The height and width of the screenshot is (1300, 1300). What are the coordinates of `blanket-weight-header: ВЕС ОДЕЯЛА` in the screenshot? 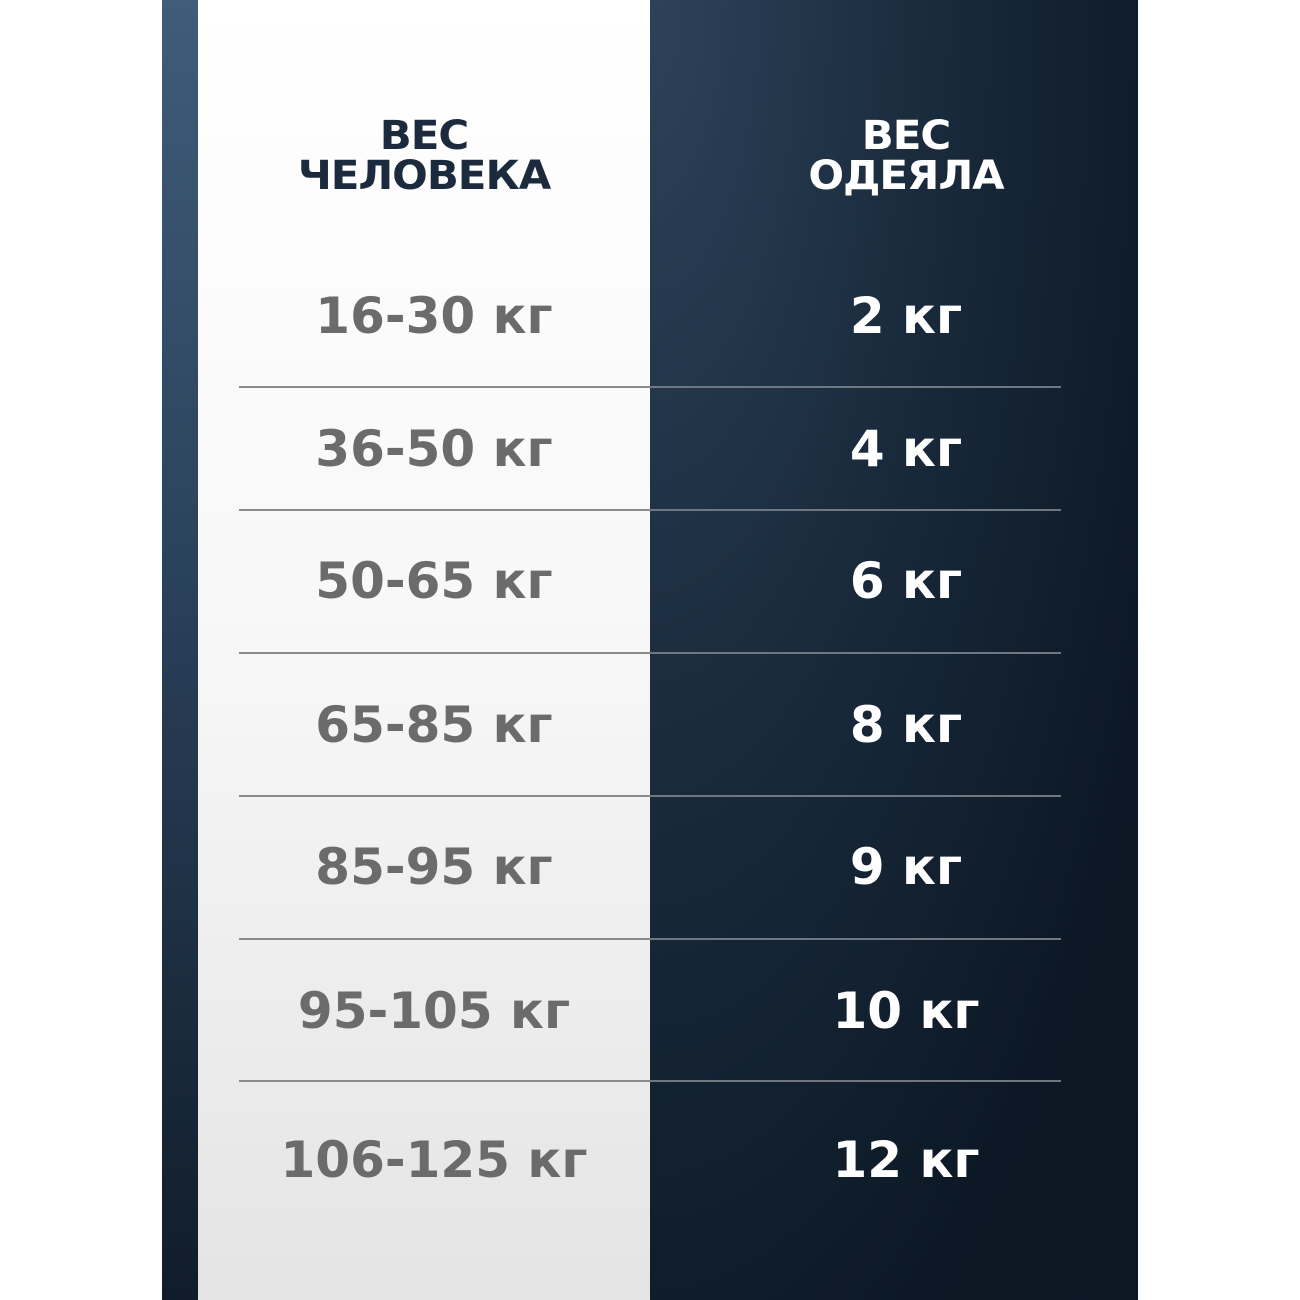 It's located at (906, 156).